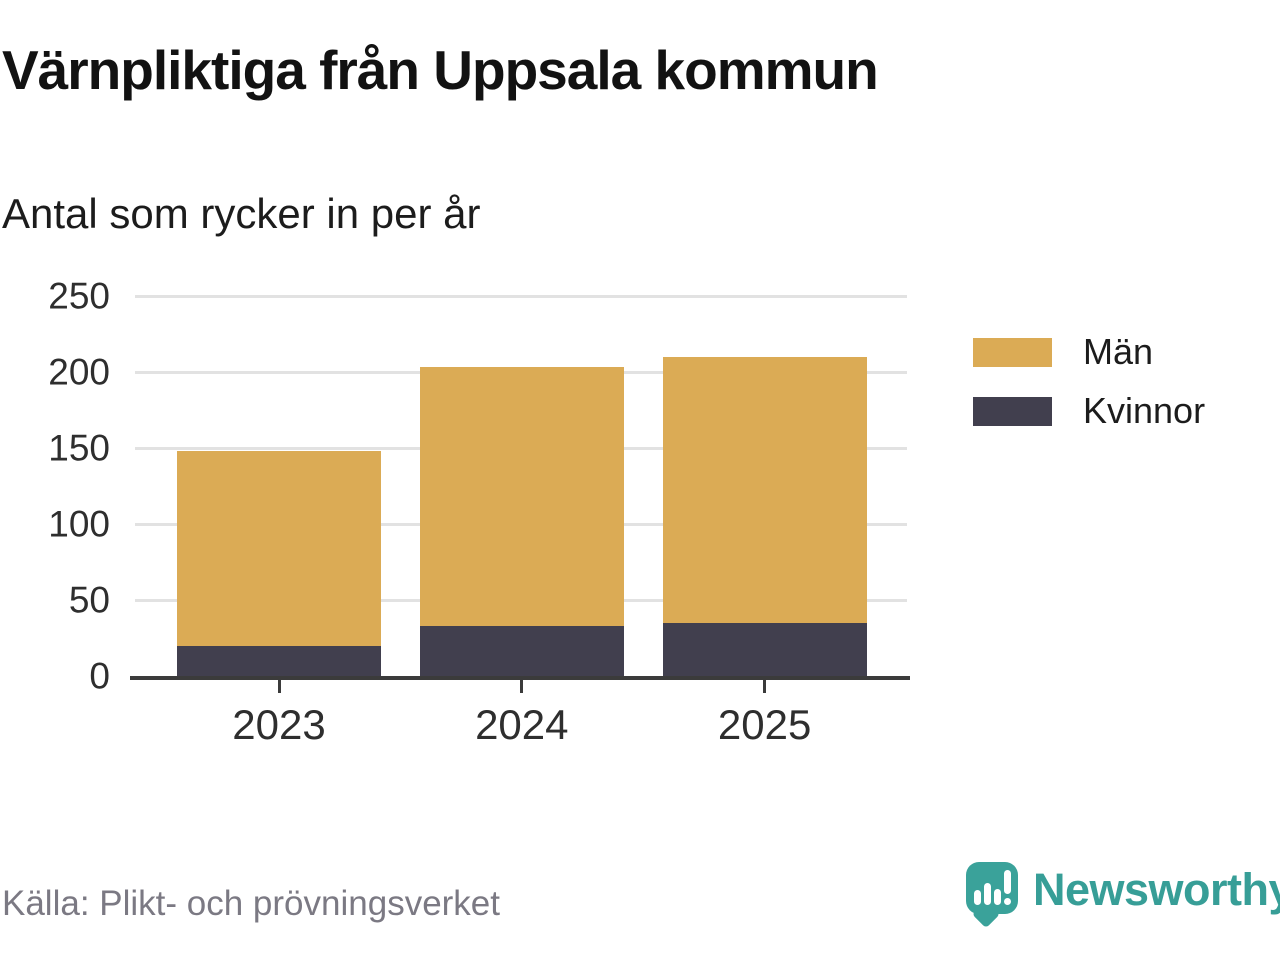  I want to click on newsworthy-icon, so click(992, 895).